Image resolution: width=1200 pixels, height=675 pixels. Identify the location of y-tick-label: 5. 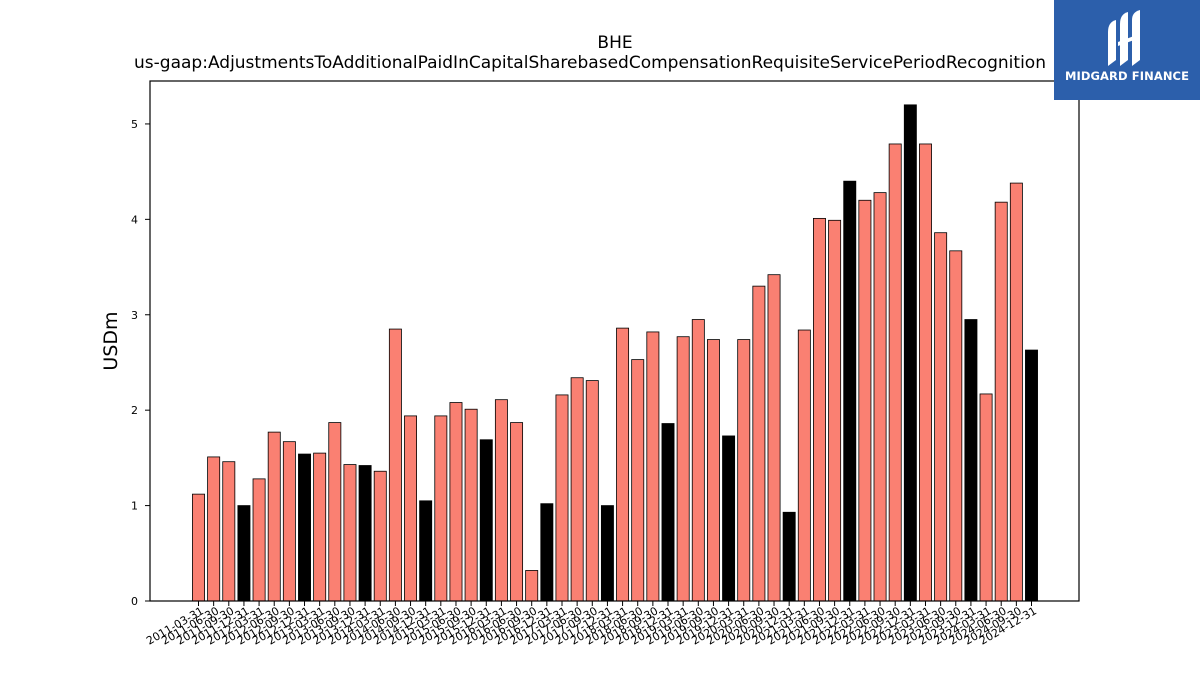
(134, 124).